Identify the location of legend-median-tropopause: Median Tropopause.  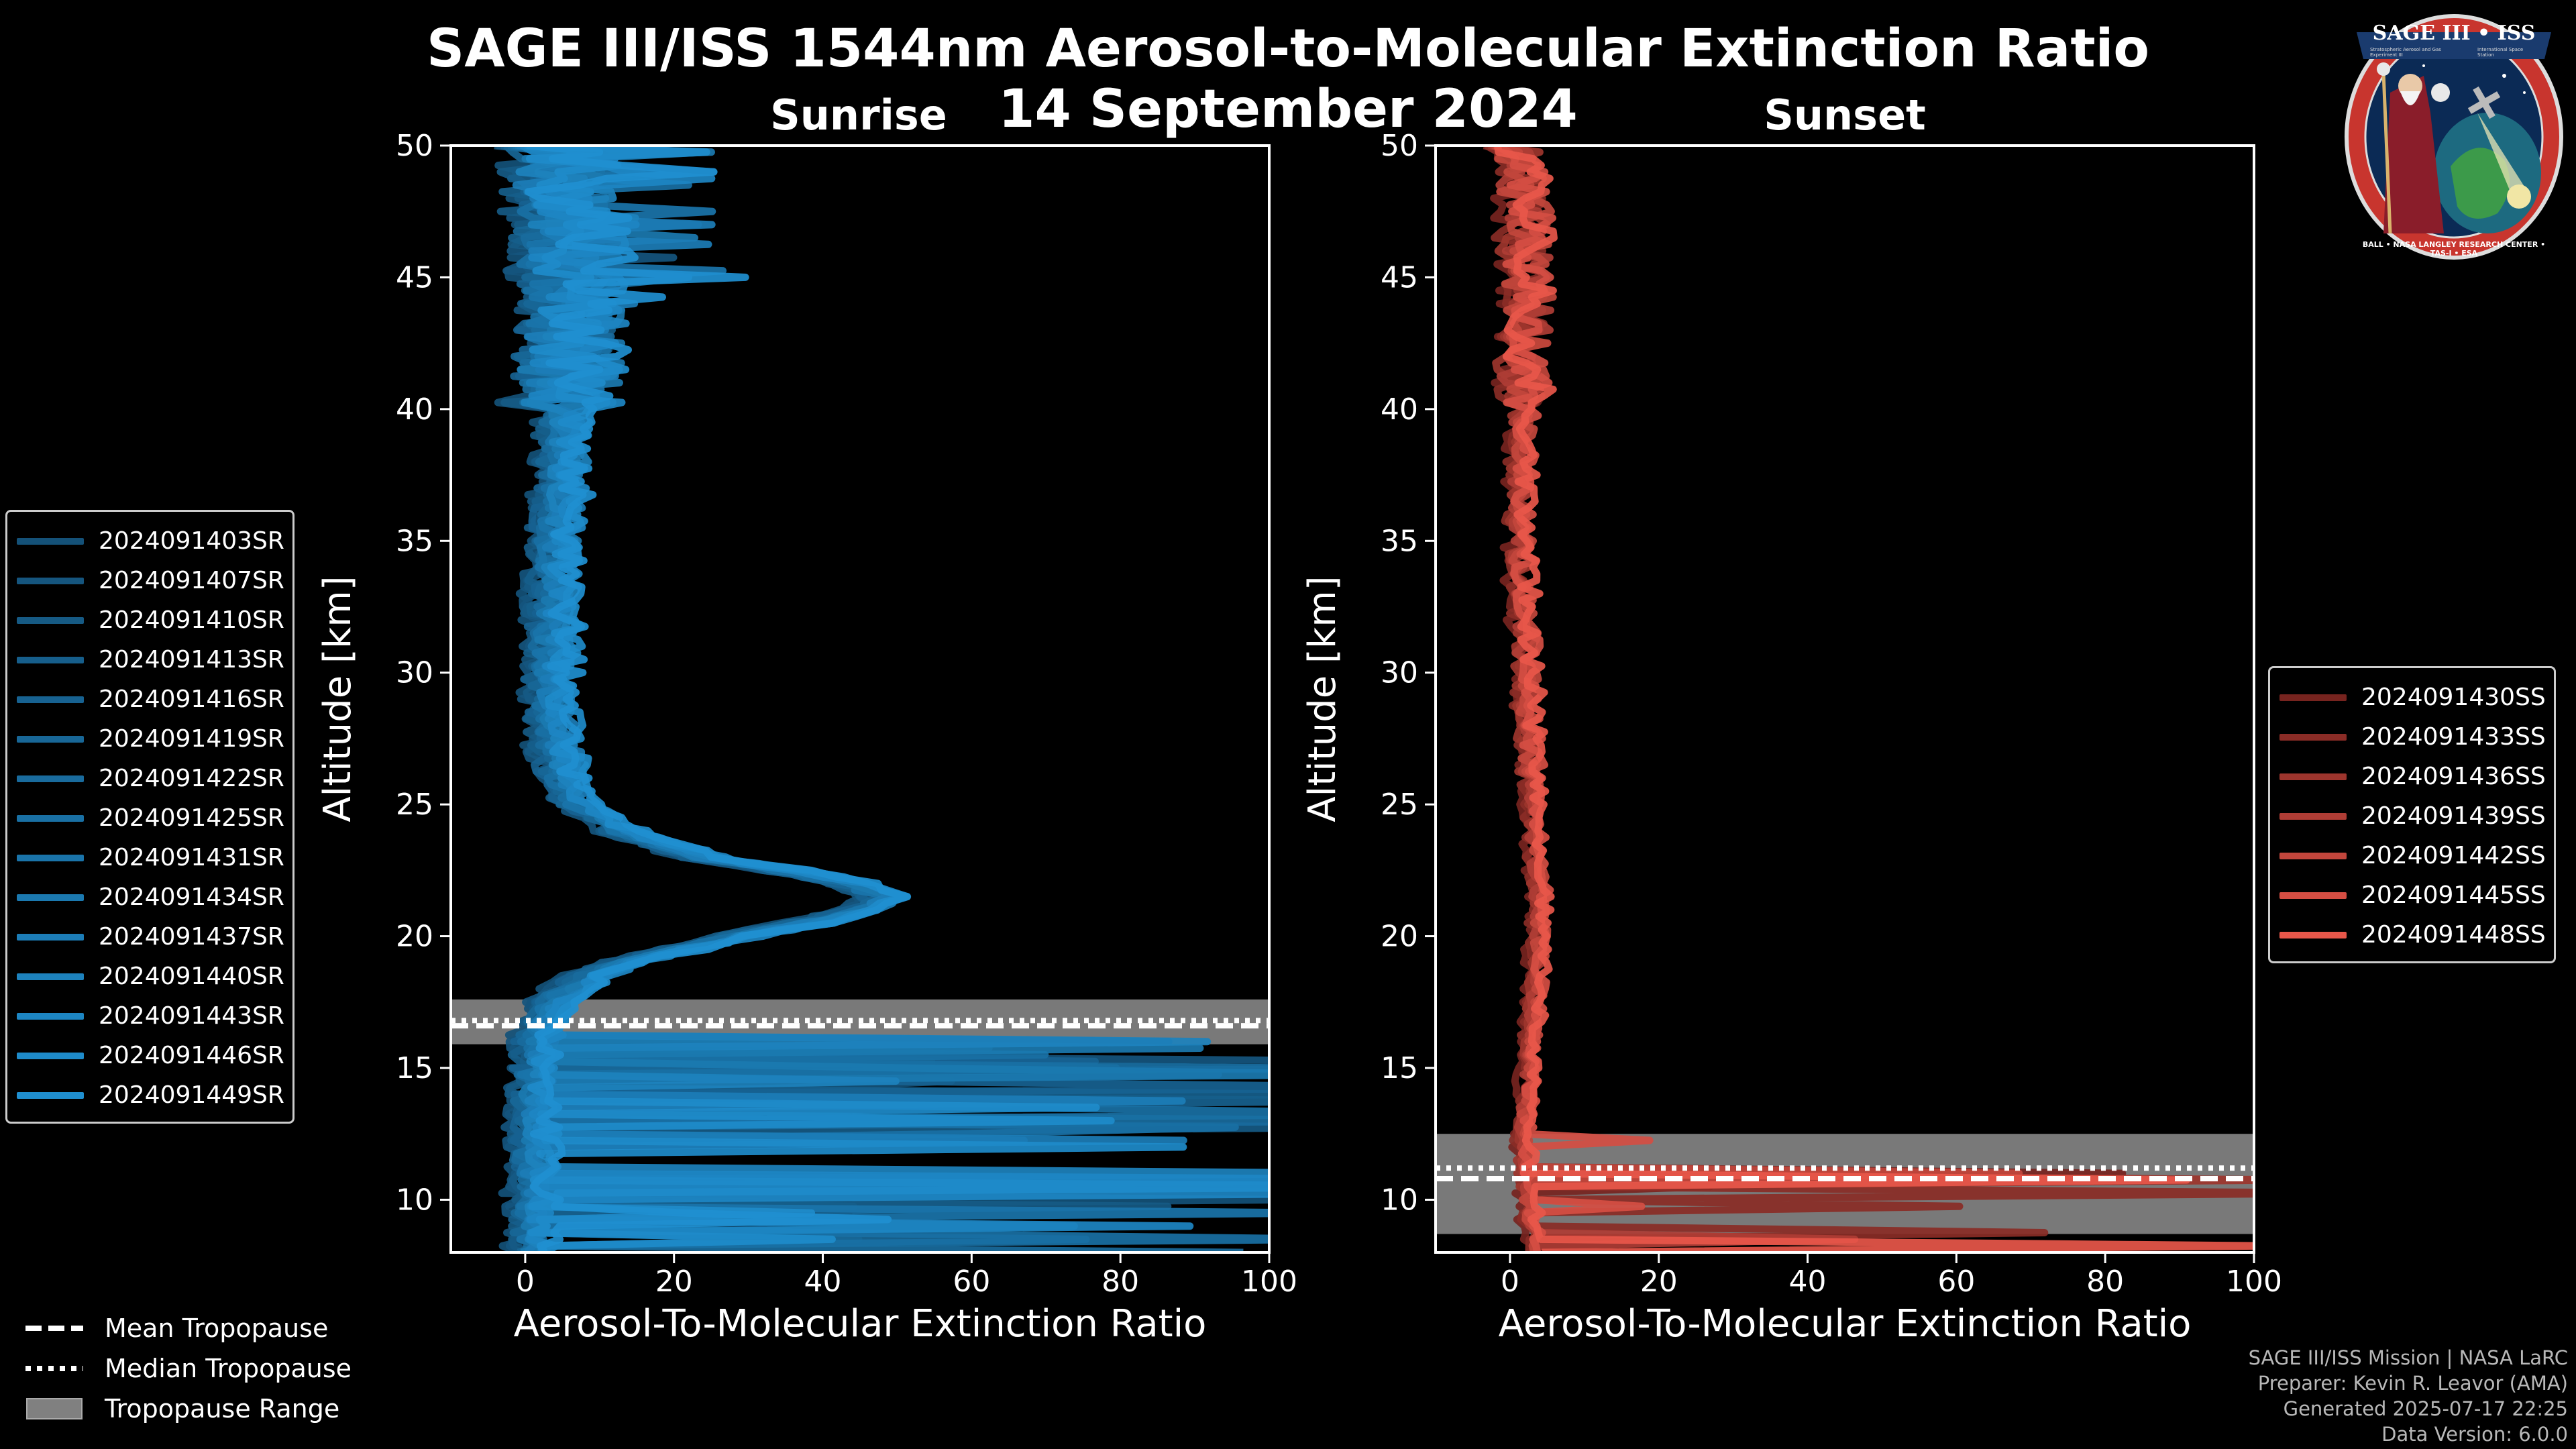
(188, 1368).